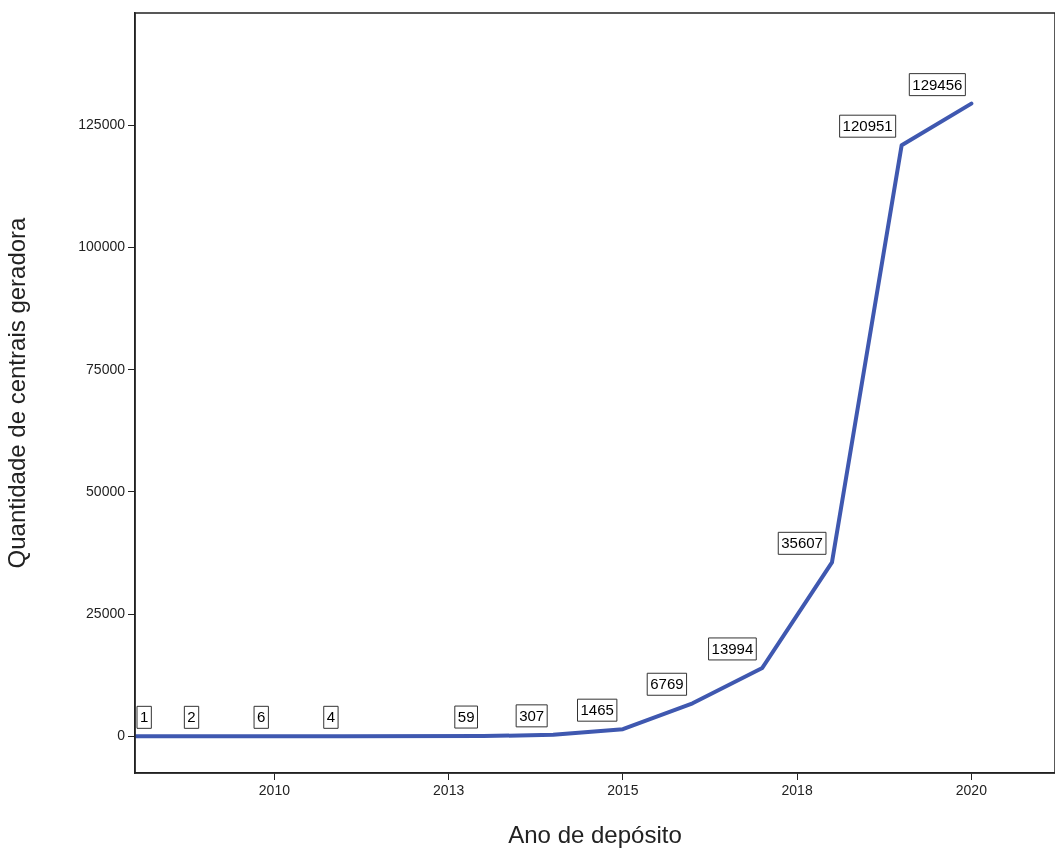  I want to click on y-tick-label: 100000, so click(102, 246).